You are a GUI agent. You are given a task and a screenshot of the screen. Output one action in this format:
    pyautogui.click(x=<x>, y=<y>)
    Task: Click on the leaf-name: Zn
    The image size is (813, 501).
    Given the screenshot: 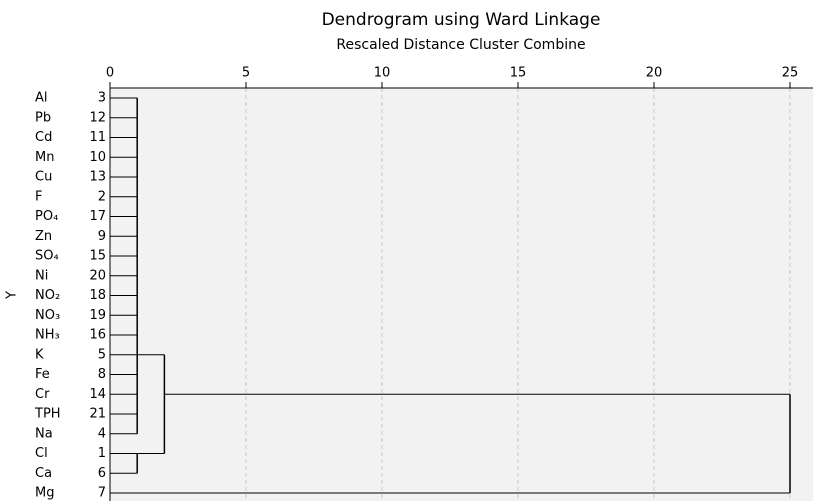 What is the action you would take?
    pyautogui.click(x=43, y=236)
    